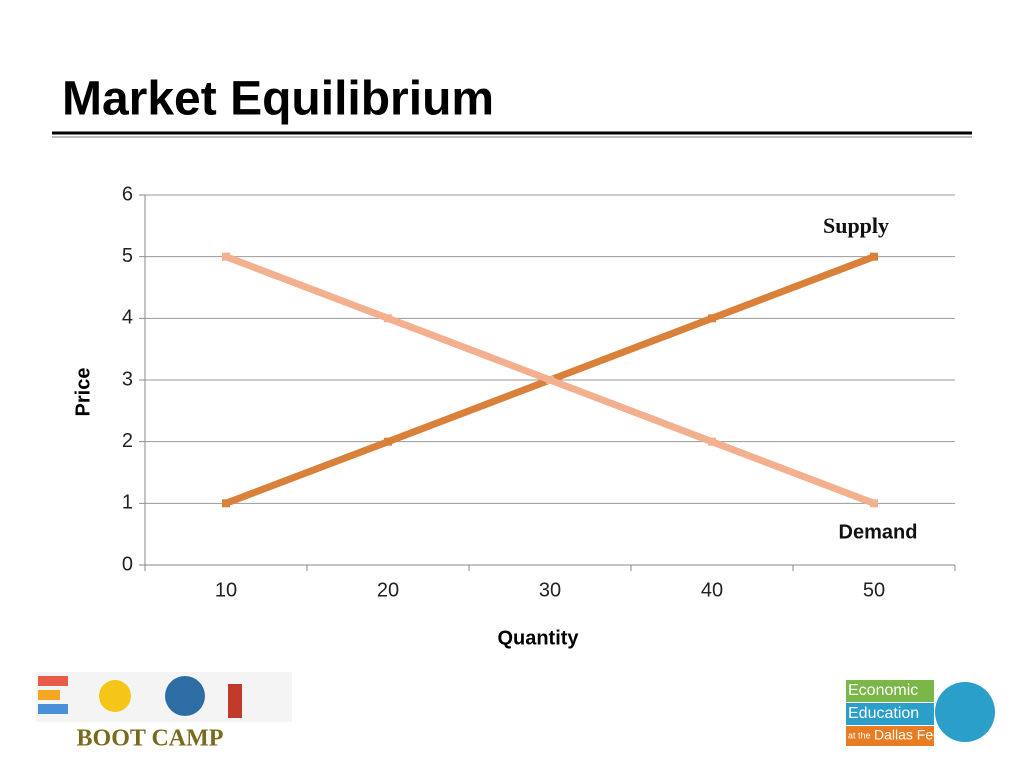  I want to click on slide-title: Market Equilibrium, so click(278, 99).